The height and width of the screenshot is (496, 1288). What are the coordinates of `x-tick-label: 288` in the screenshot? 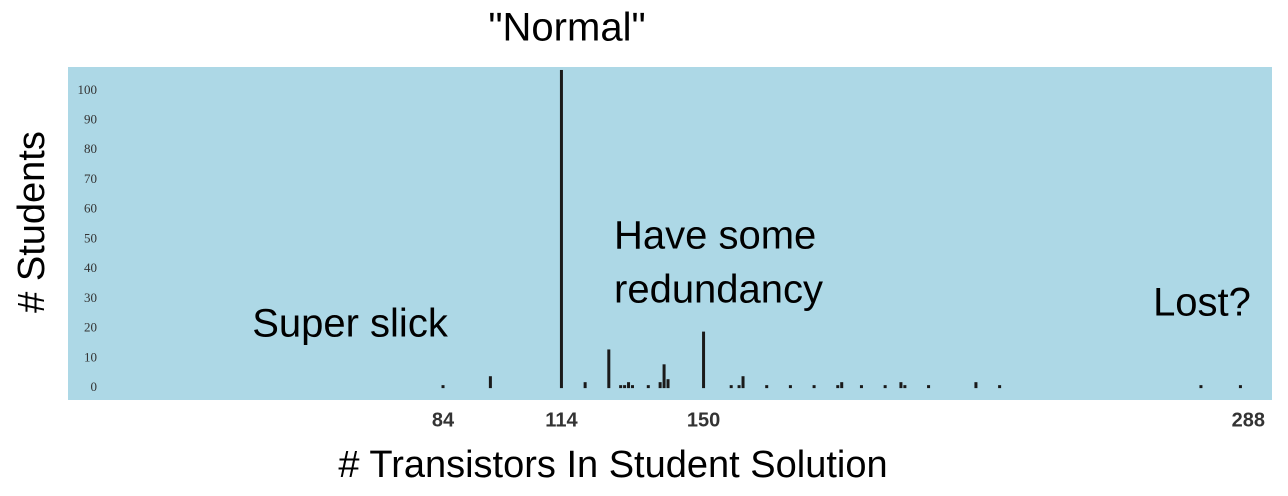 It's located at (1248, 420).